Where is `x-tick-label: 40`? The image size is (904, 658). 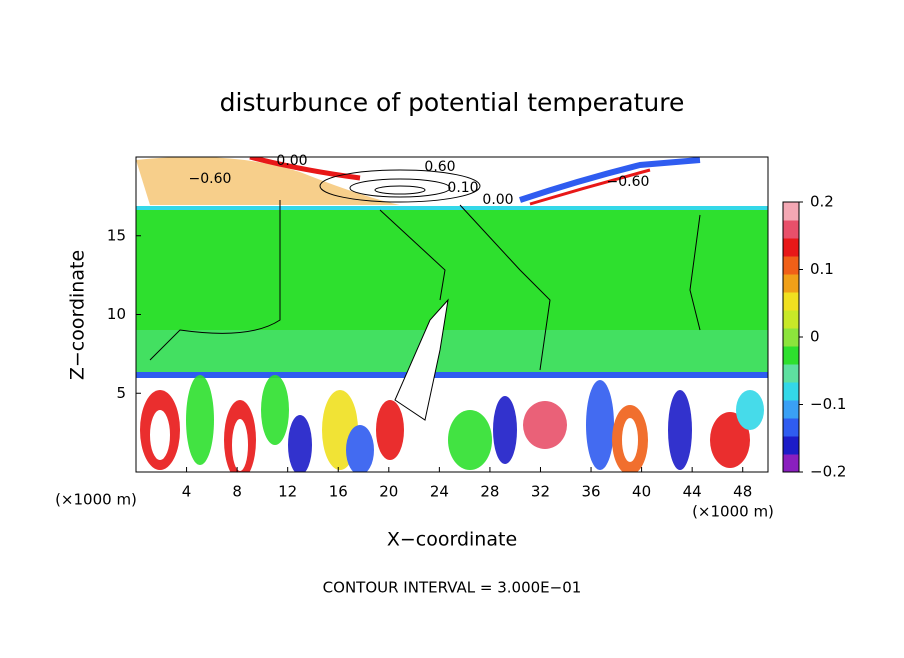 x-tick-label: 40 is located at coordinates (641, 492).